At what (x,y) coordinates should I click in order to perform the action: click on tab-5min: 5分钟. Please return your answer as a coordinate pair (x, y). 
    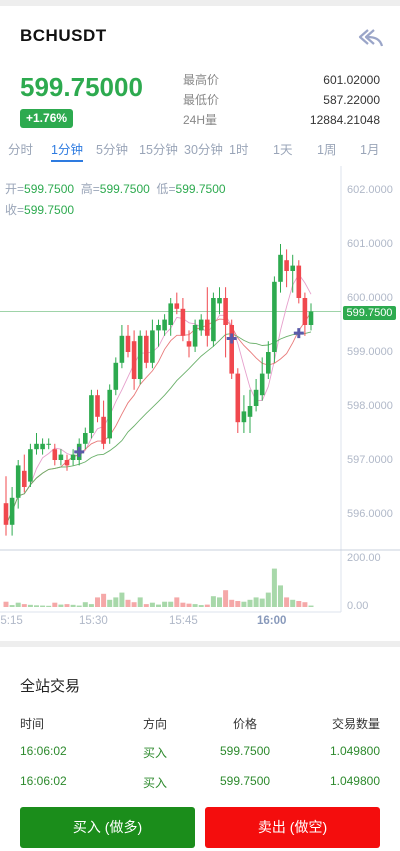
    Looking at the image, I should click on (112, 150).